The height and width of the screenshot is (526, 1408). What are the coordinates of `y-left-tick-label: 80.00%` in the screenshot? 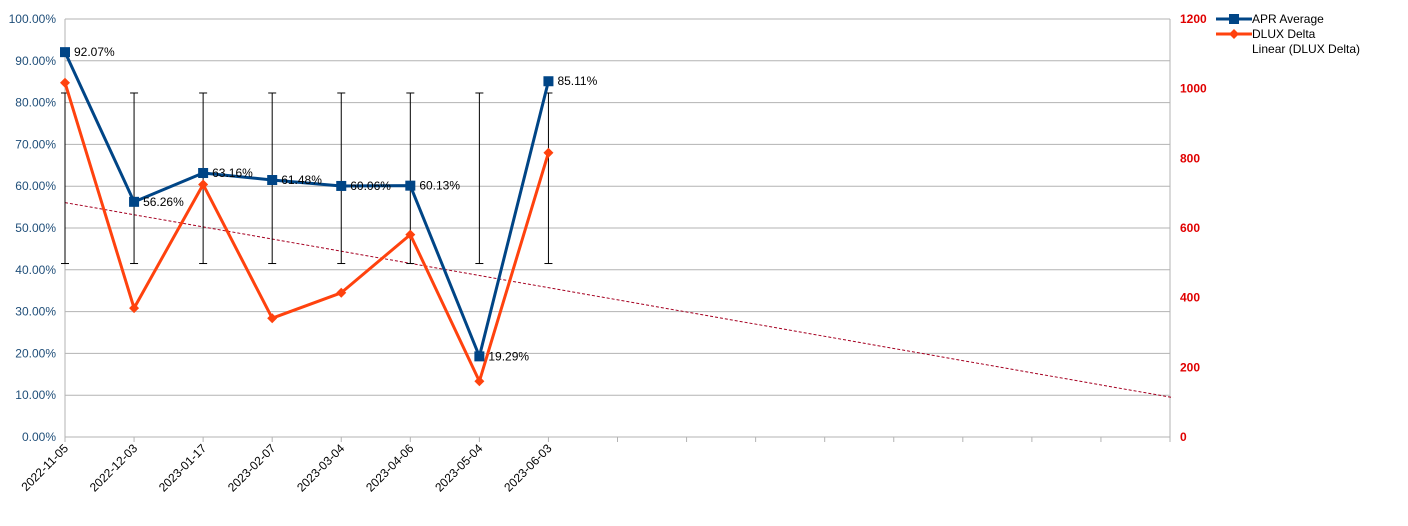 It's located at (35, 103).